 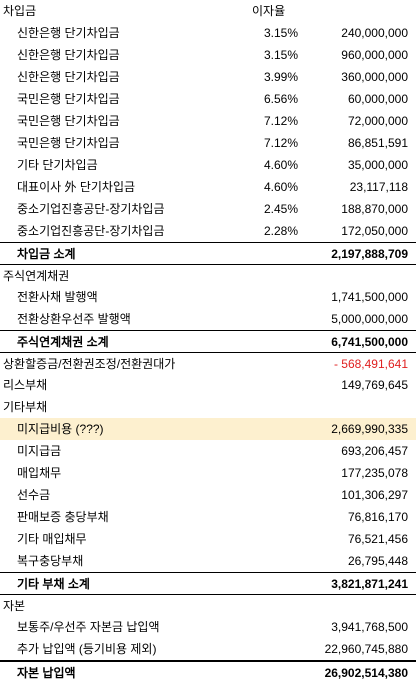 I want to click on row-amount: 35,000,000, so click(x=377, y=165).